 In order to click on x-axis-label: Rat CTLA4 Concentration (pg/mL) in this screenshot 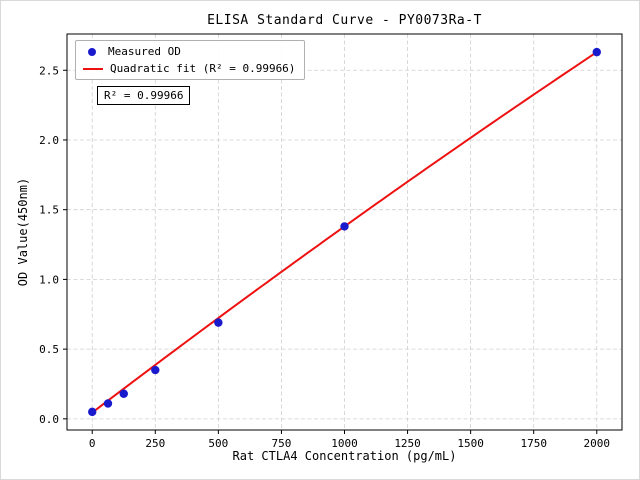, I will do `click(344, 456)`.